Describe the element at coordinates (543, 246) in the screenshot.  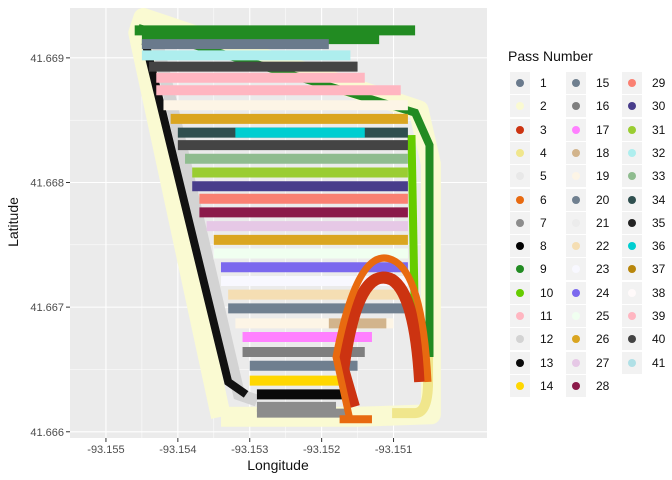
I see `legend-label: 8` at that location.